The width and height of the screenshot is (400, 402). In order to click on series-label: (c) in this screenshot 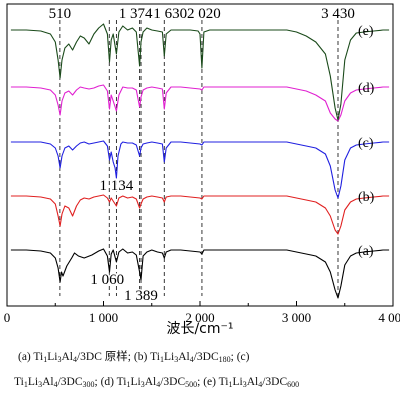, I will do `click(366, 143)`.